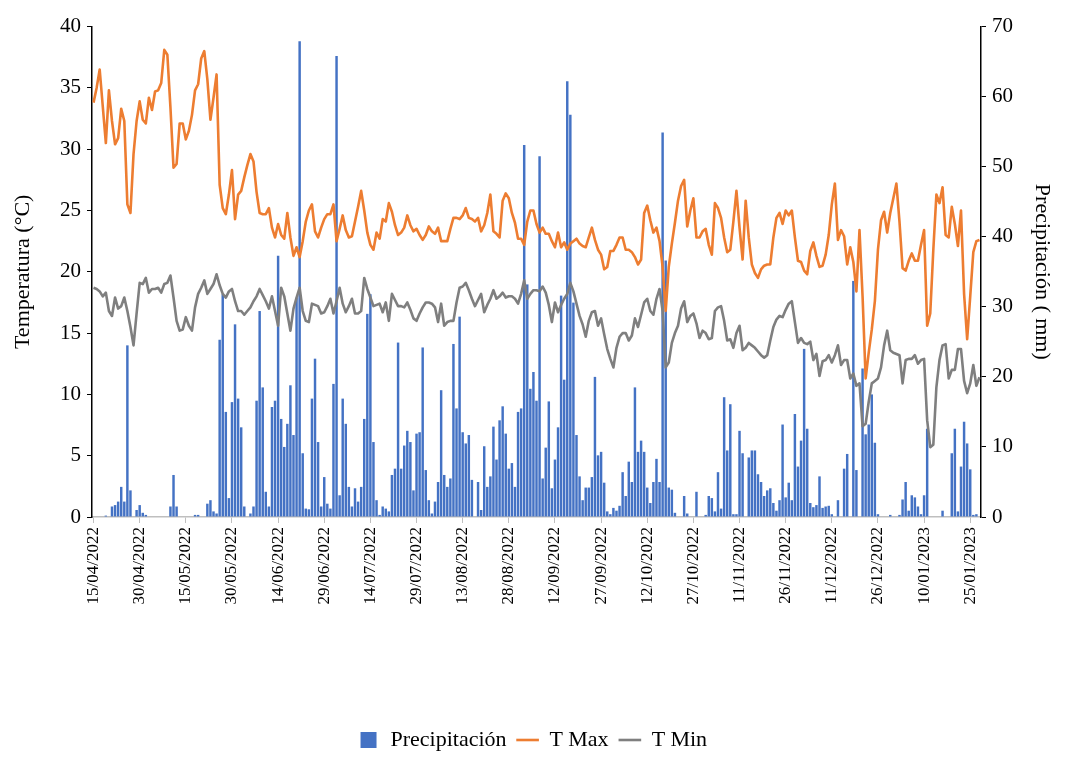  I want to click on y2-axis-title: Precipitación ( mm), so click(1044, 271).